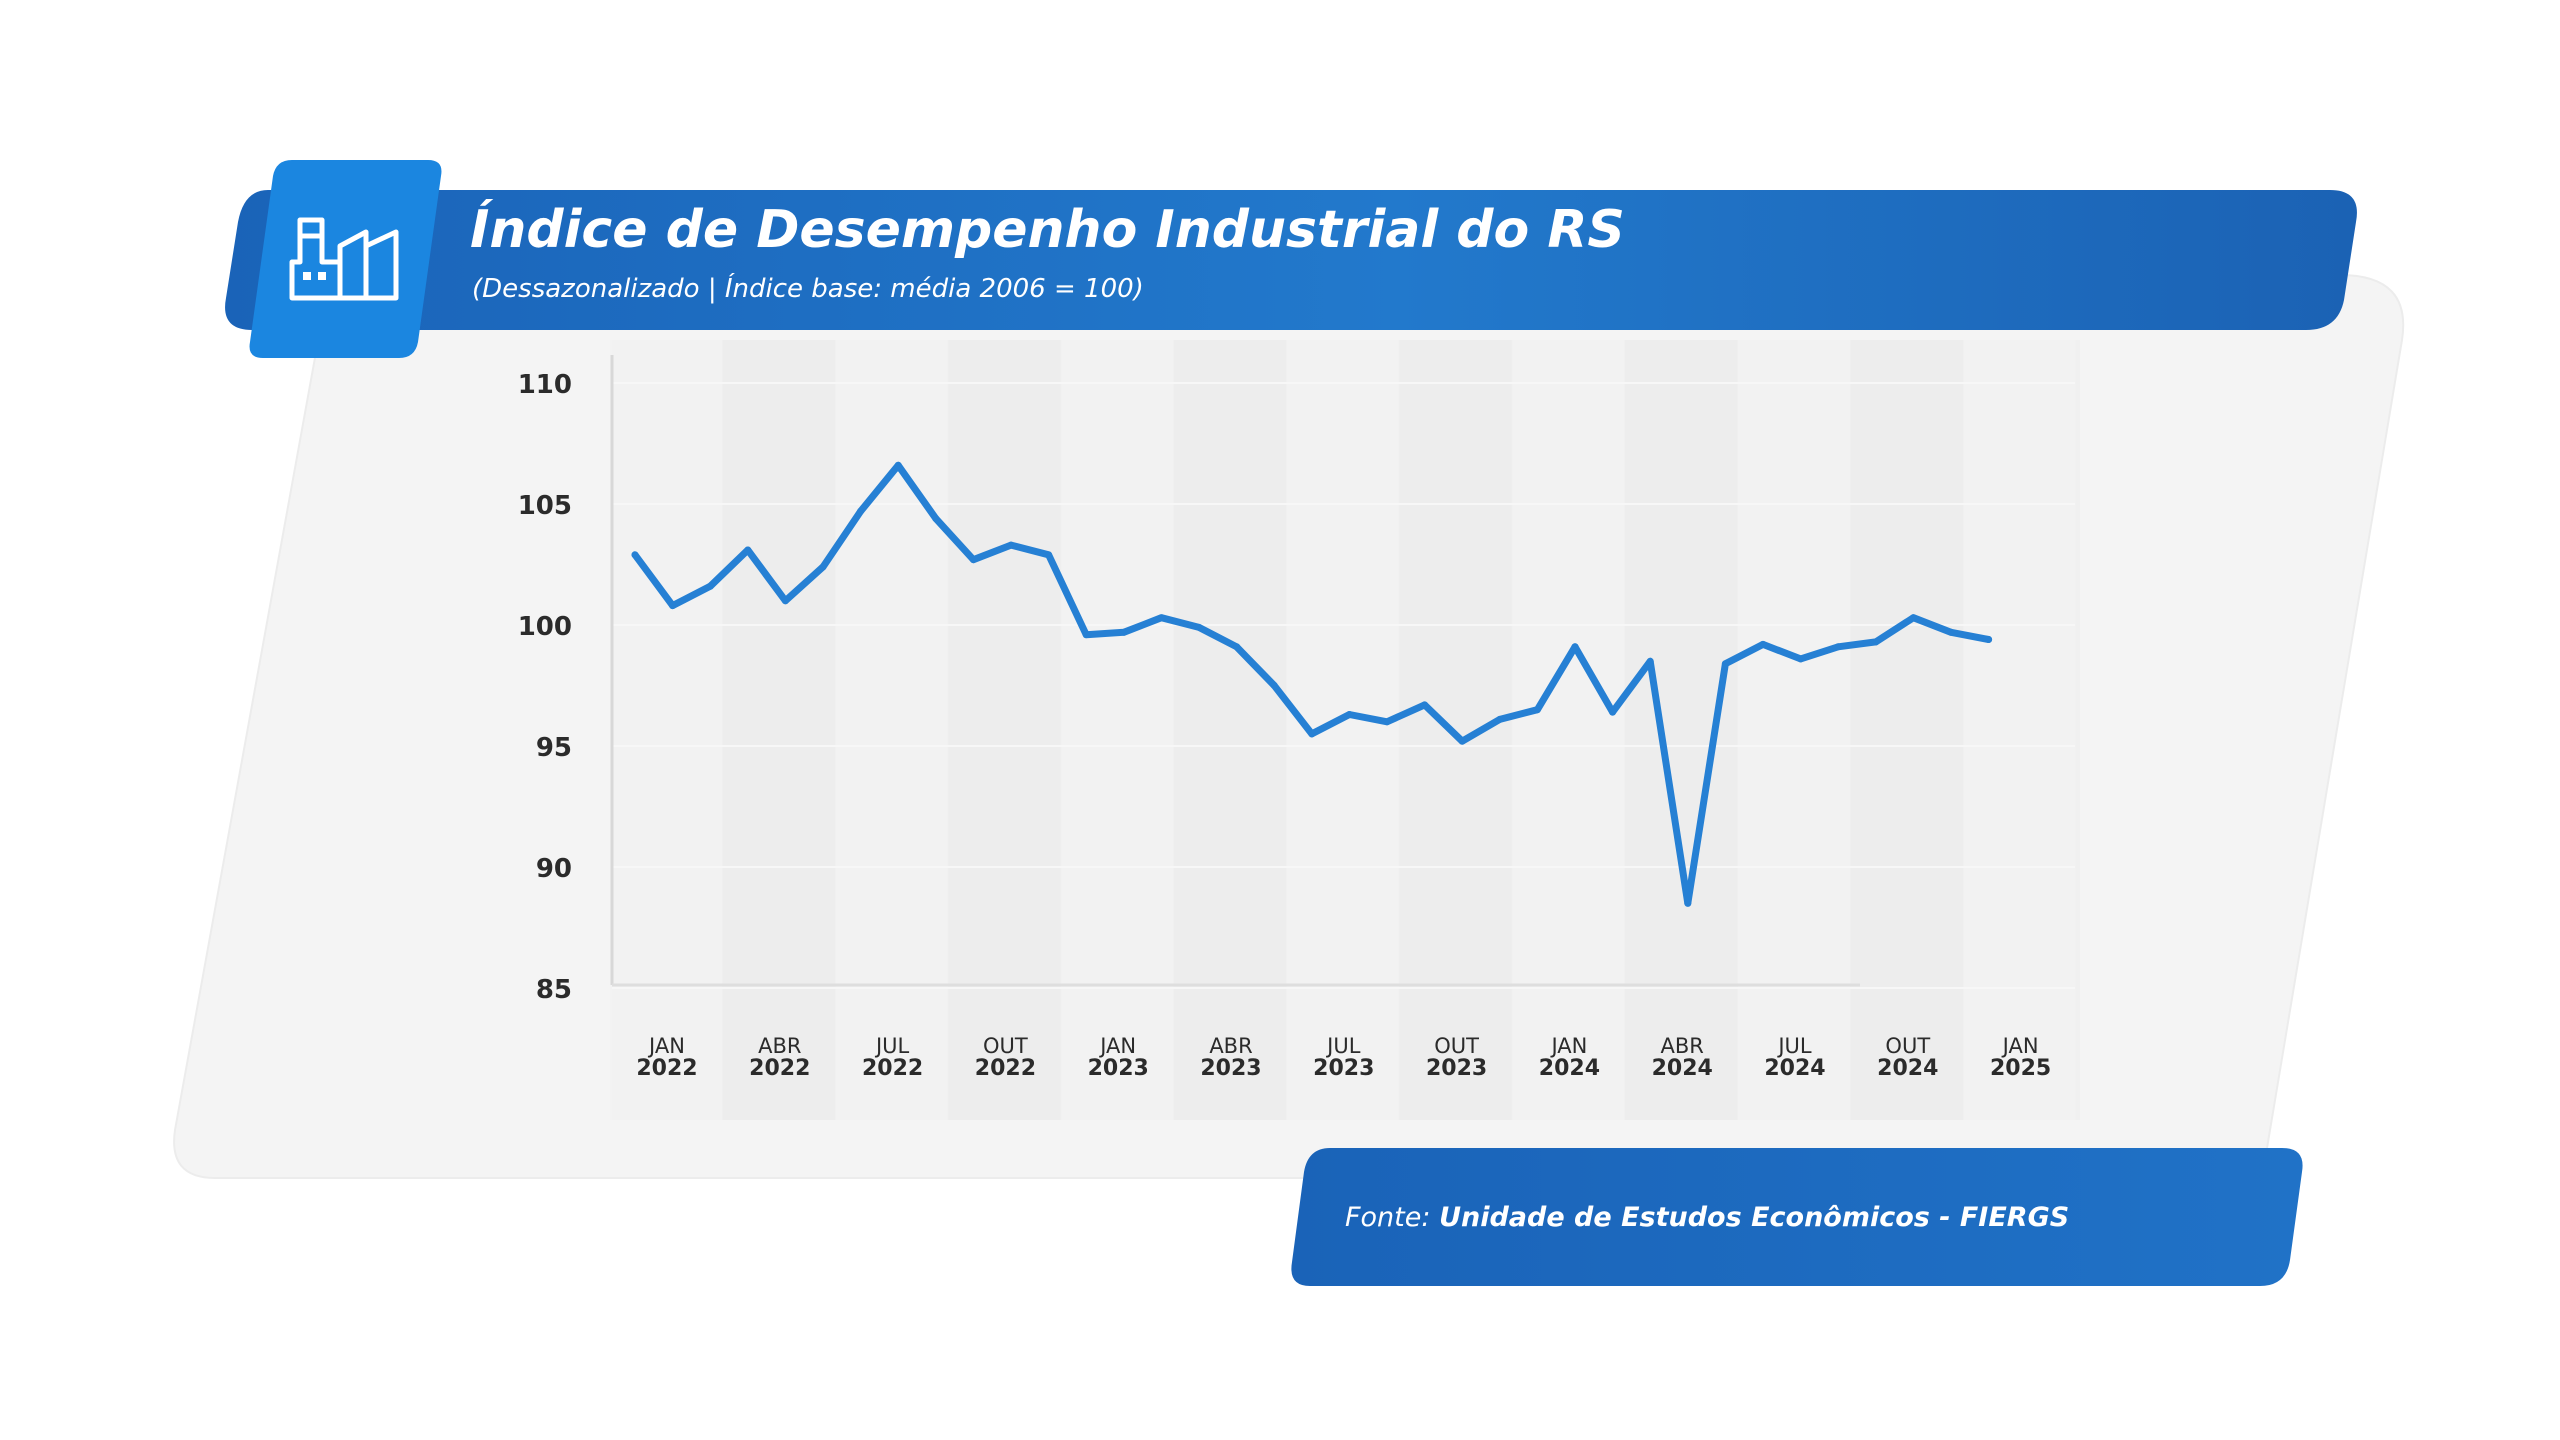 This screenshot has width=2560, height=1440. What do you see at coordinates (1388, 1217) in the screenshot?
I see `source-prefix: Fonte:` at bounding box center [1388, 1217].